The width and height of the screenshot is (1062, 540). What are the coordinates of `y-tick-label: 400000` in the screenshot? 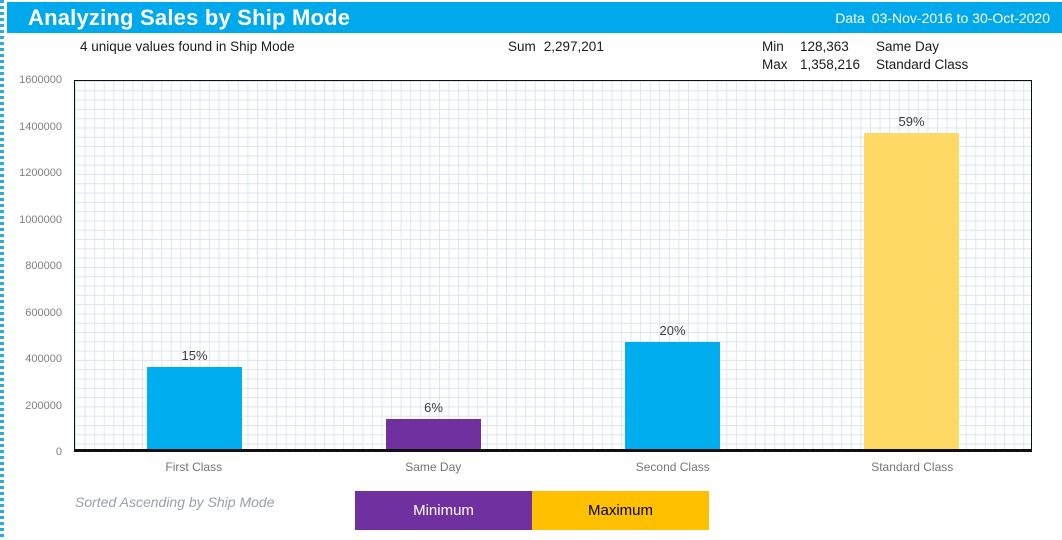 It's located at (43, 359).